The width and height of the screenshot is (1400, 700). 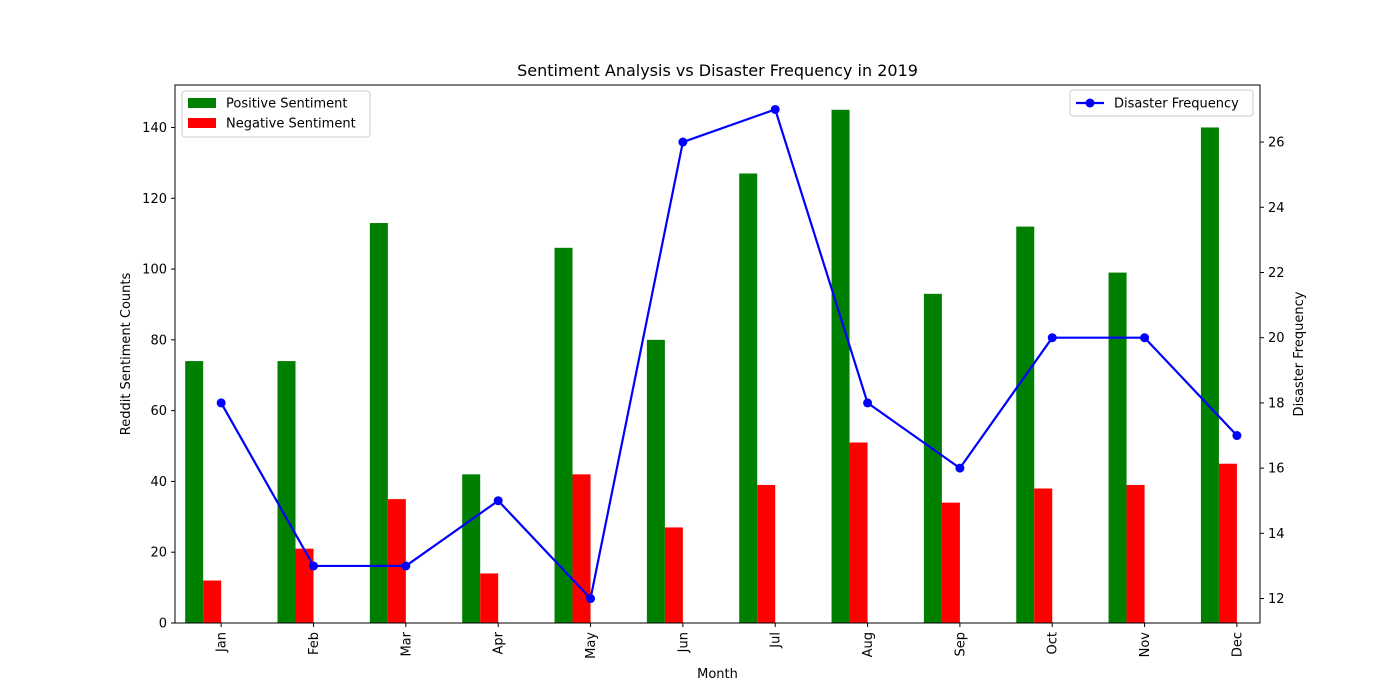 I want to click on disaster-point-oct, so click(x=1052, y=338).